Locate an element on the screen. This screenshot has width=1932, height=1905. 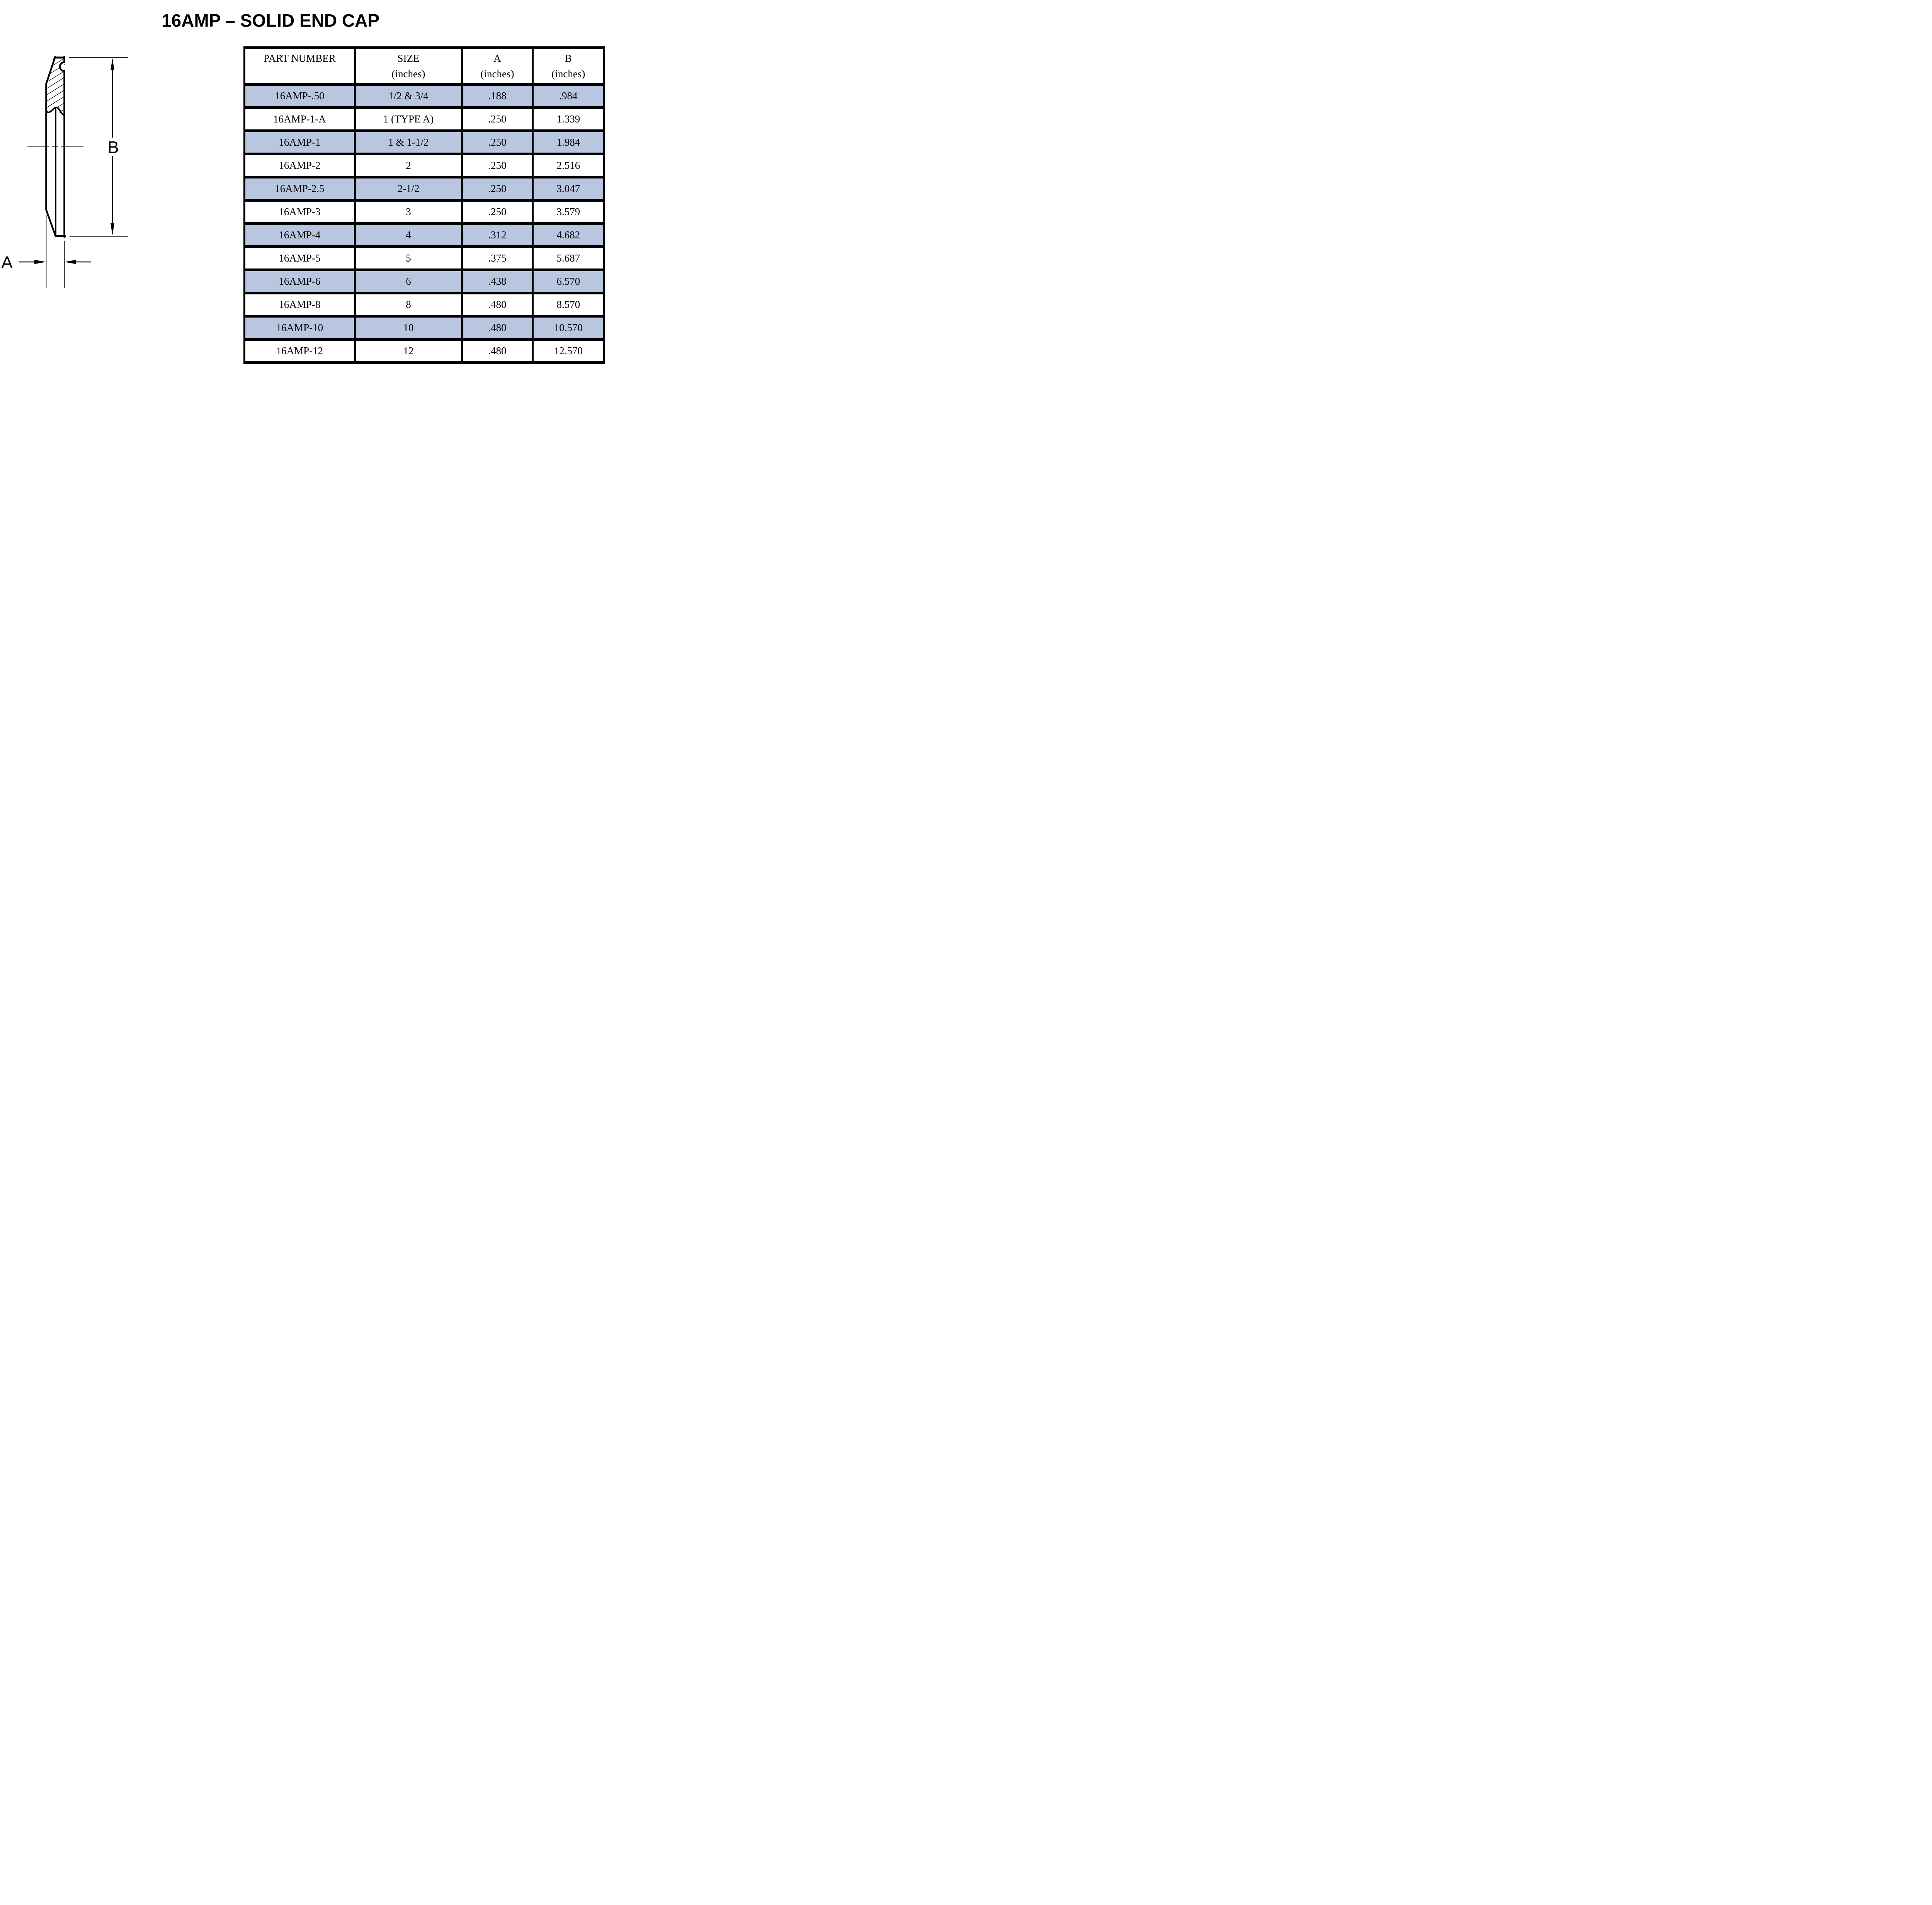
table-row: 16AMP-5 5.375 5.687 is located at coordinates (424, 258).